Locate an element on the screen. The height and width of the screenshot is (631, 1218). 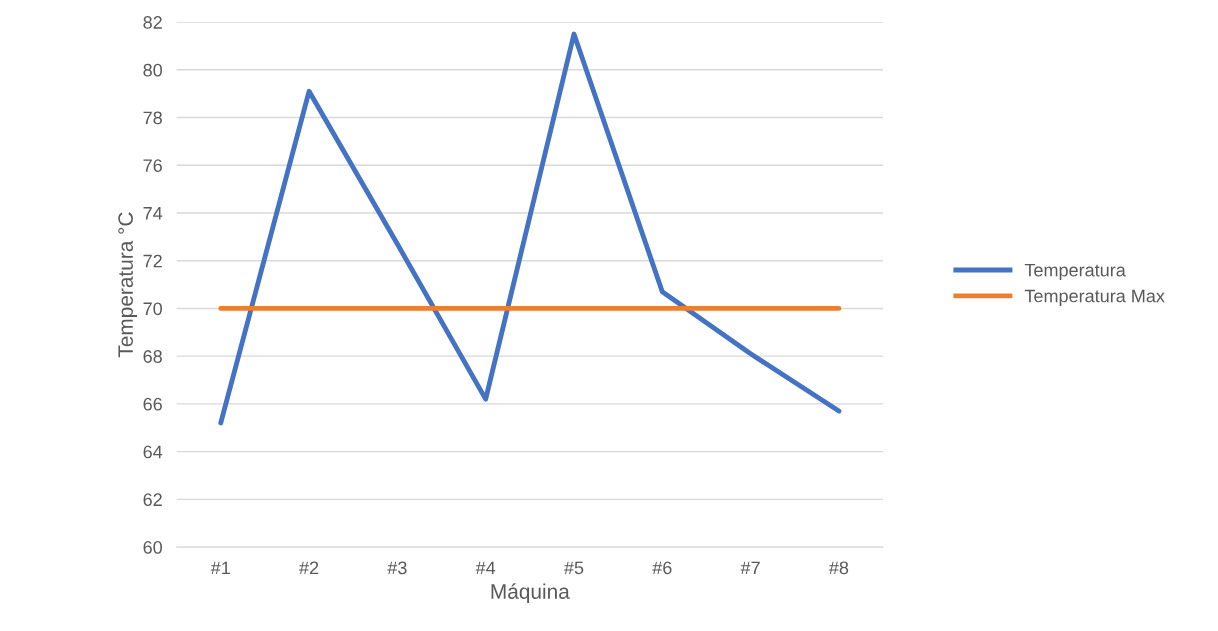
y-tick-label: 80 is located at coordinates (153, 70).